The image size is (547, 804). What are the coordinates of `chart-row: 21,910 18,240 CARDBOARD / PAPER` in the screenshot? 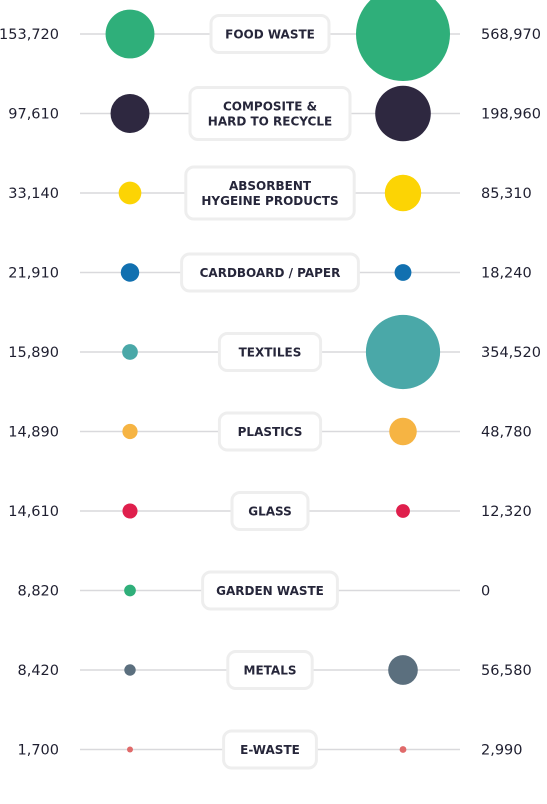 It's located at (270, 272).